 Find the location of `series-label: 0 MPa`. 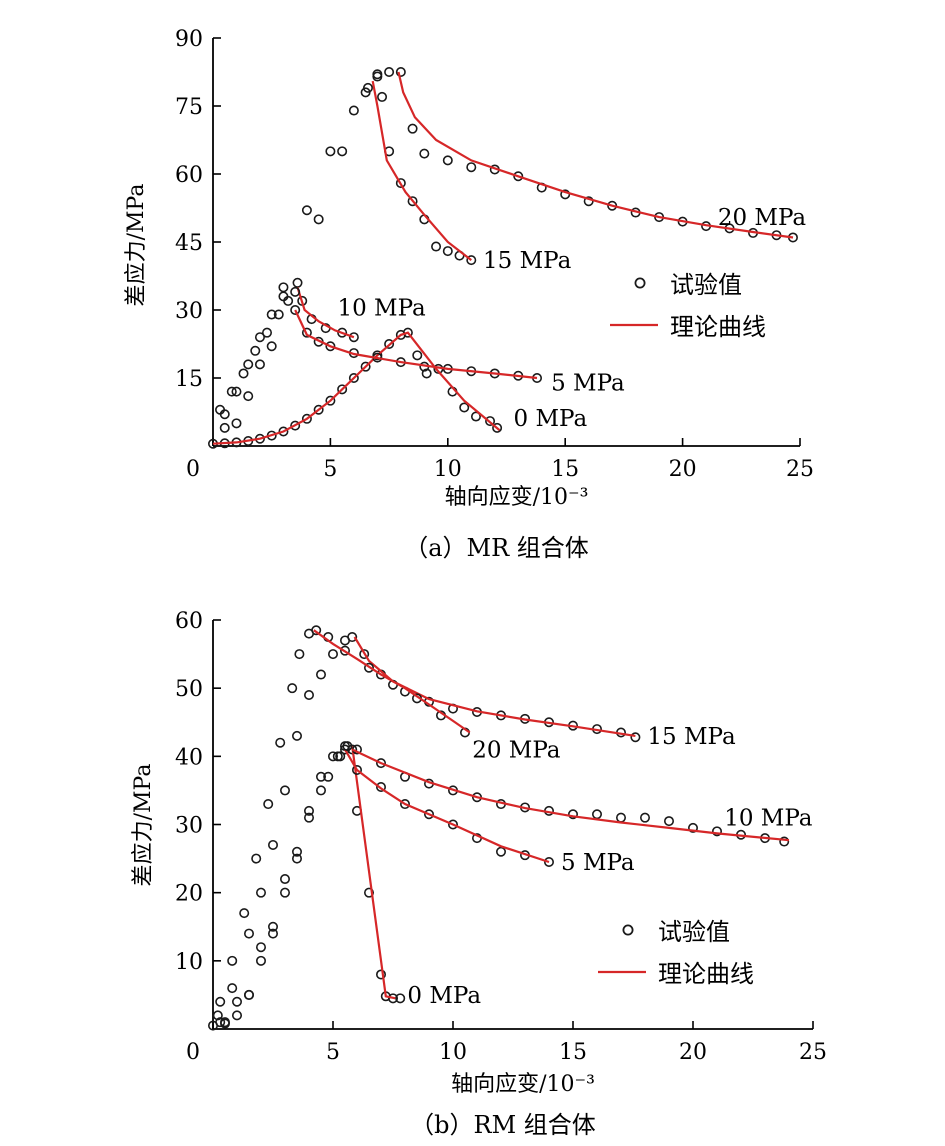

series-label: 0 MPa is located at coordinates (551, 419).